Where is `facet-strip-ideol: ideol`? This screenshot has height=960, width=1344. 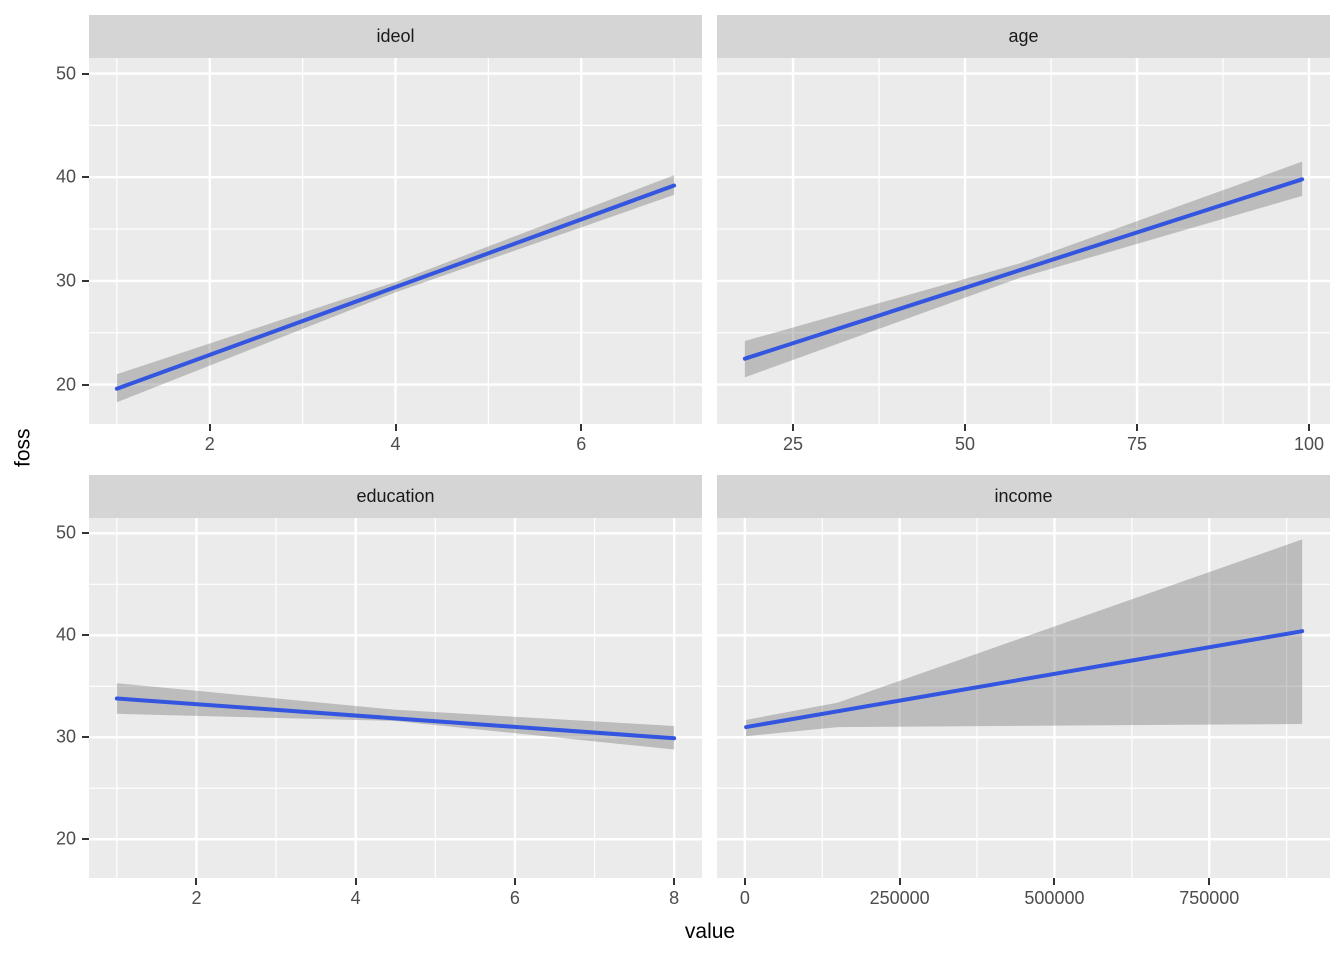
facet-strip-ideol: ideol is located at coordinates (395, 36).